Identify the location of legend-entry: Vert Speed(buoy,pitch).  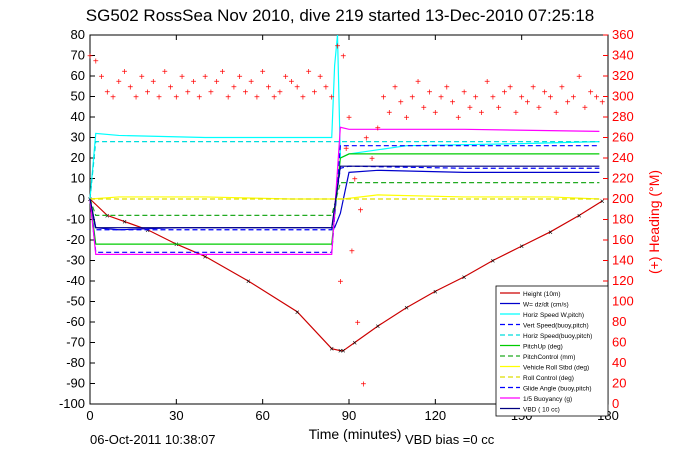
(556, 326).